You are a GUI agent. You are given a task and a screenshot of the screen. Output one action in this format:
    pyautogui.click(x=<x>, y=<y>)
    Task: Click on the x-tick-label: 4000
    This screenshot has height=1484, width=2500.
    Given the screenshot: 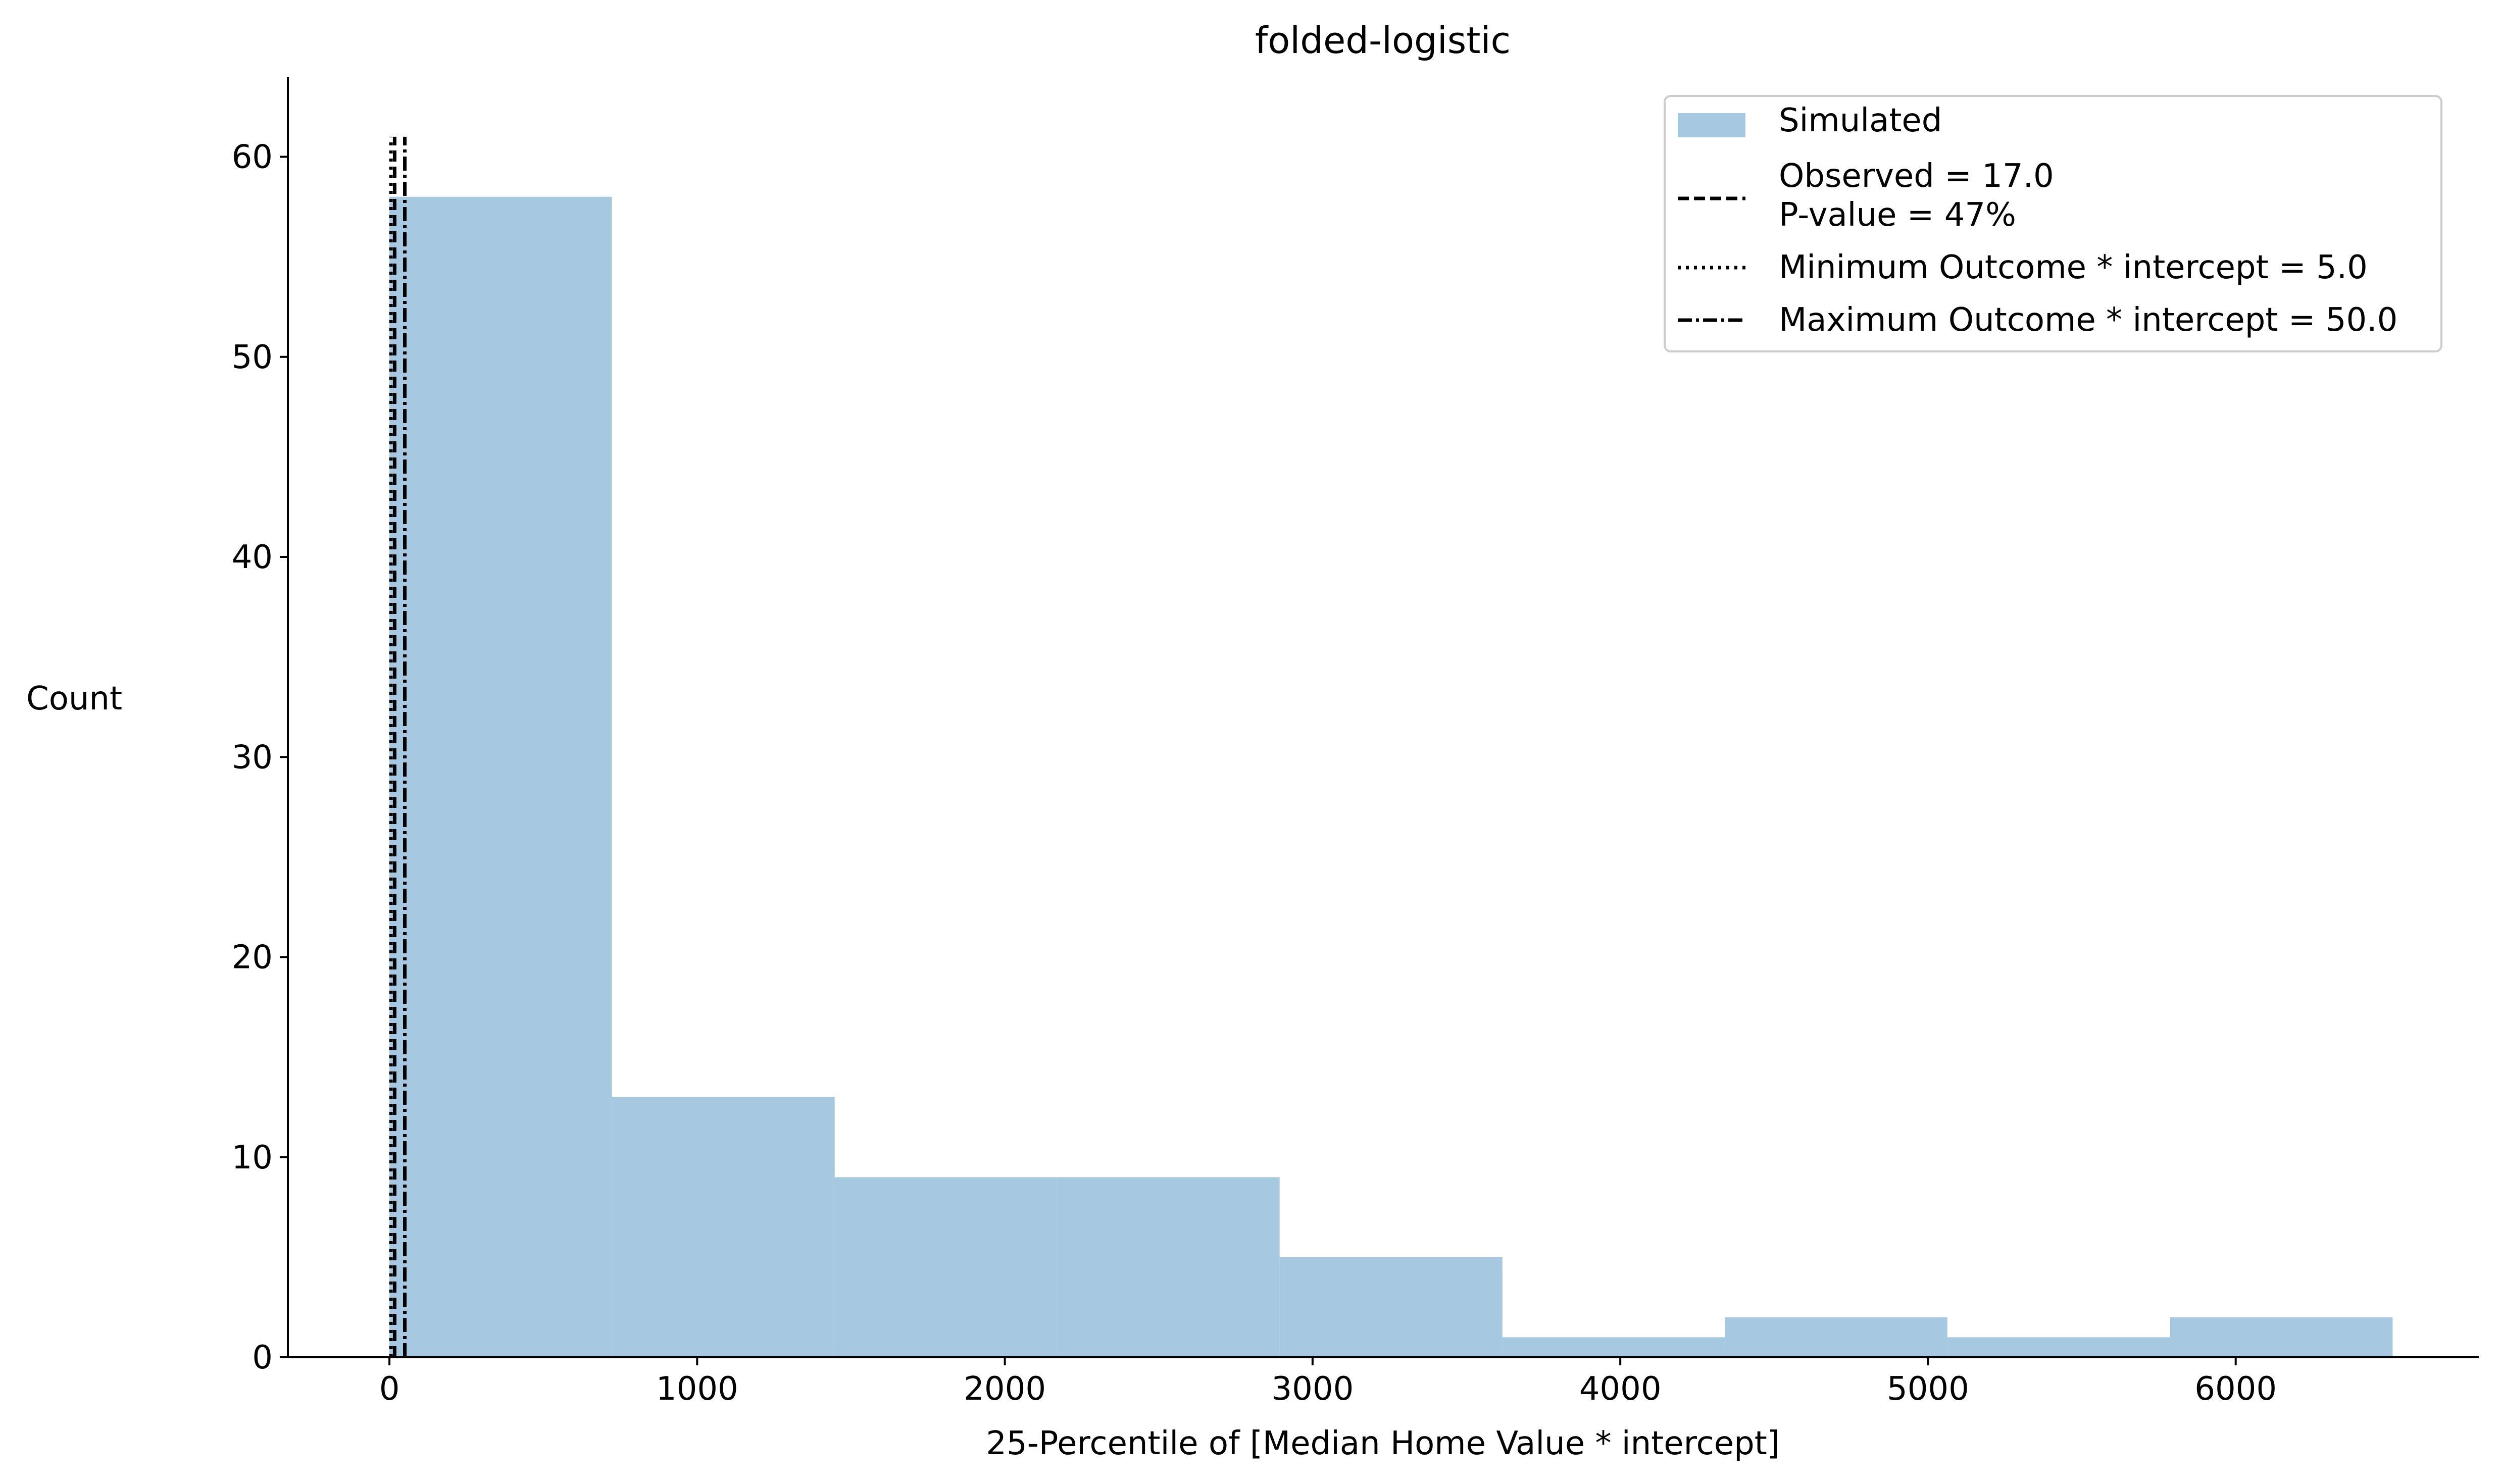 What is the action you would take?
    pyautogui.click(x=1621, y=1389)
    